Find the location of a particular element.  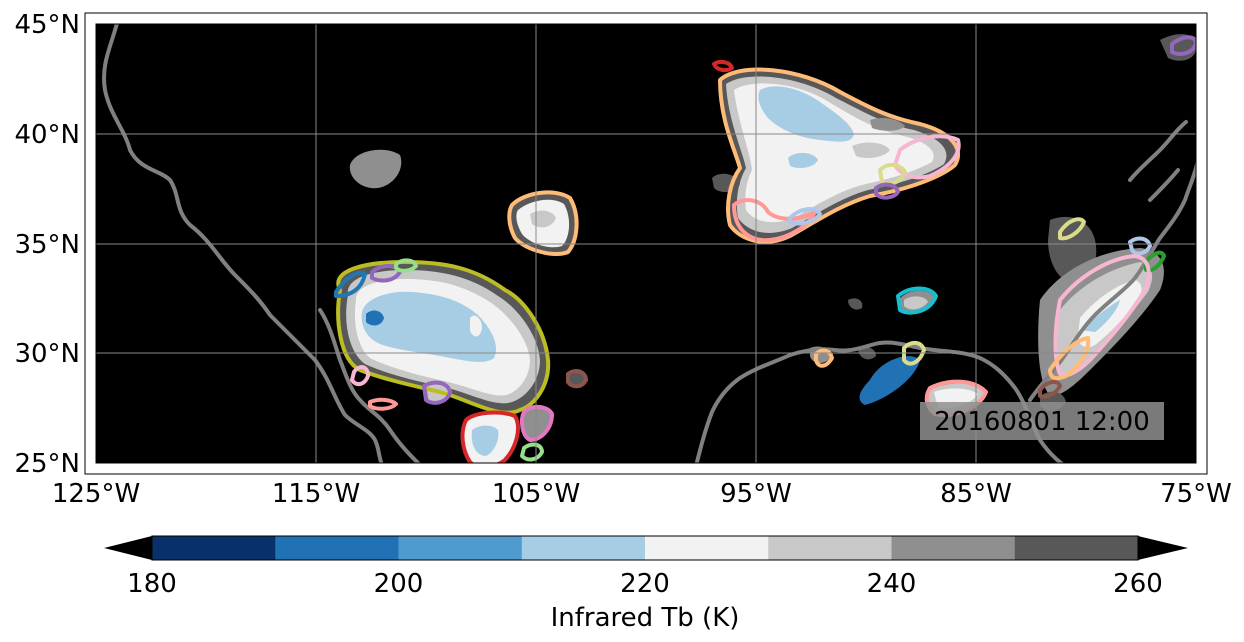

timestamp-text: 20160801 12:00 is located at coordinates (1042, 422).